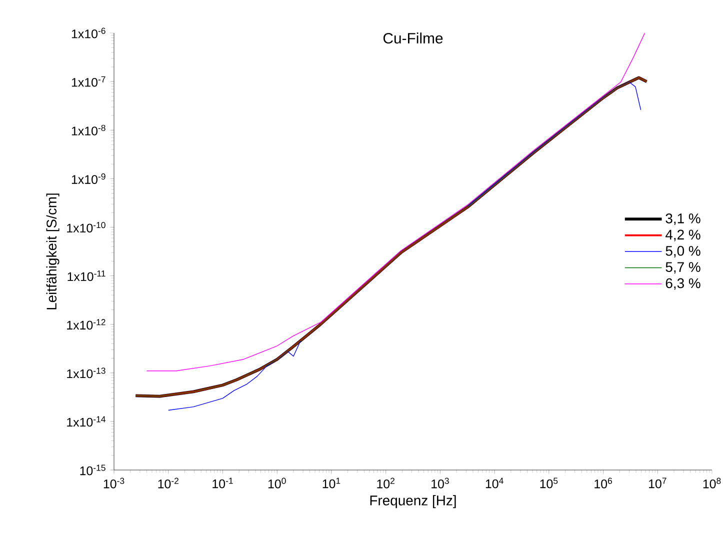  I want to click on chart-title: Cu-Filme, so click(413, 38).